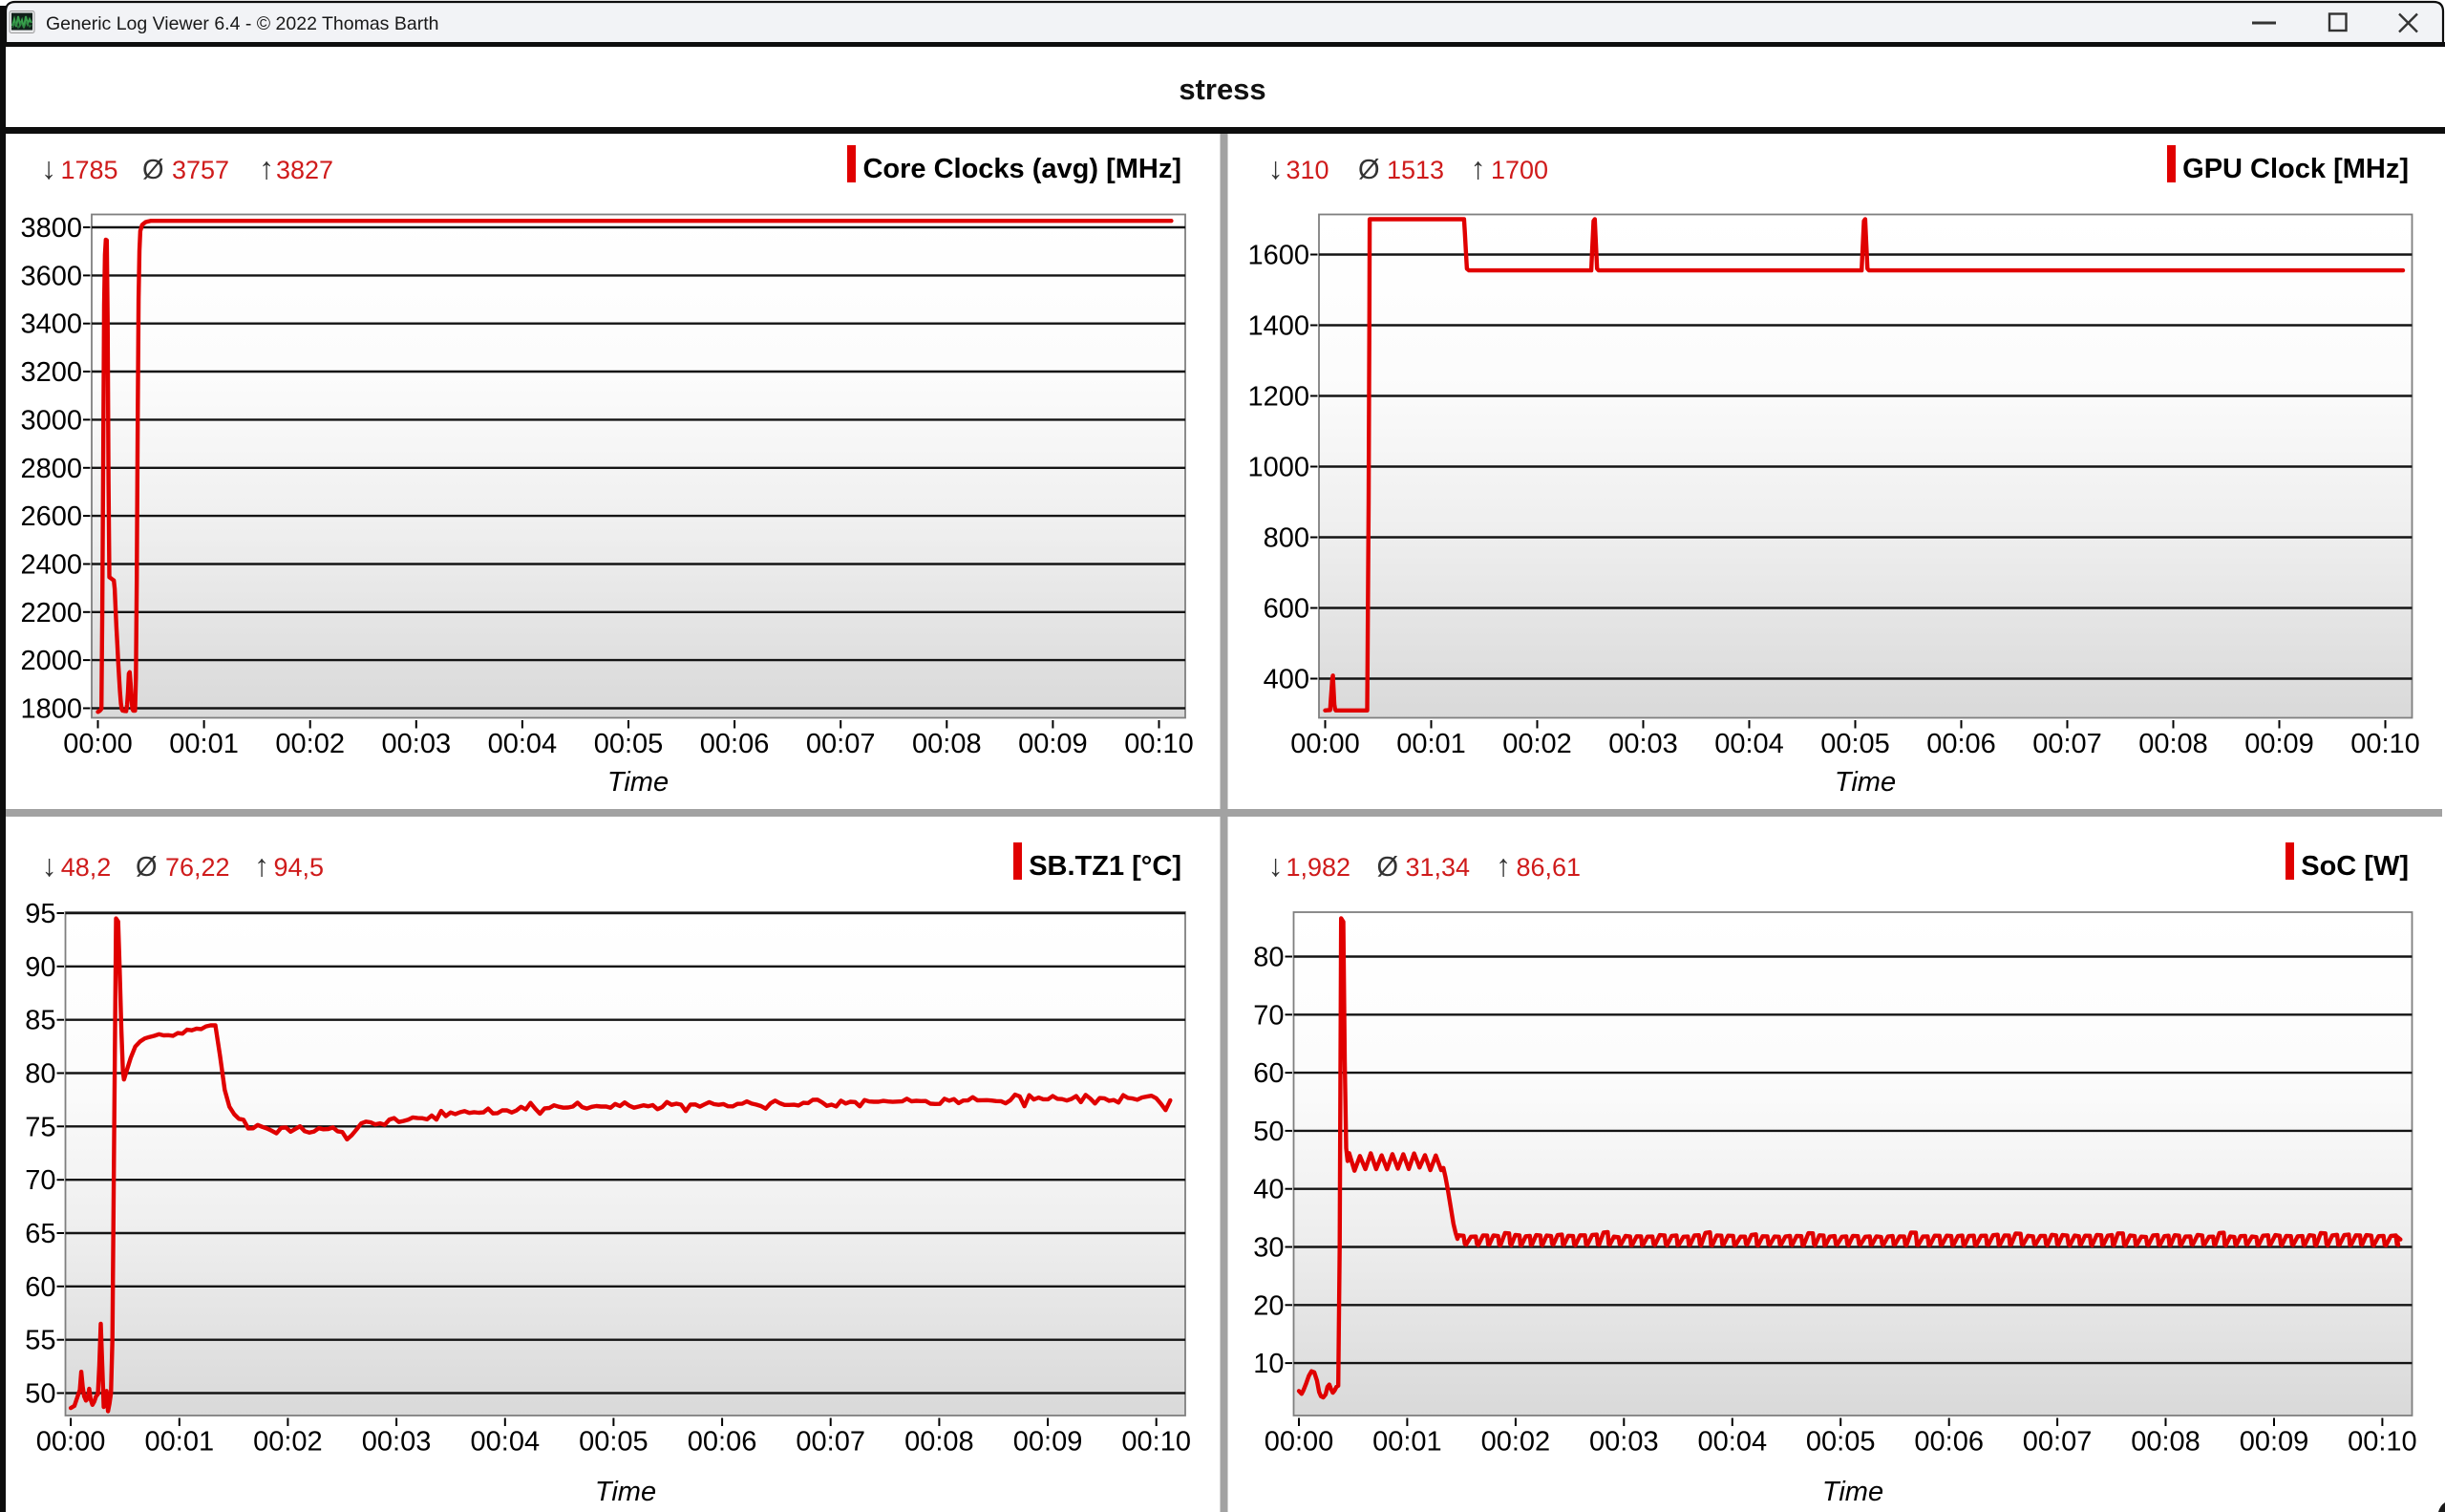 This screenshot has height=1512, width=2445. What do you see at coordinates (201, 170) in the screenshot?
I see `svg-text: 3757` at bounding box center [201, 170].